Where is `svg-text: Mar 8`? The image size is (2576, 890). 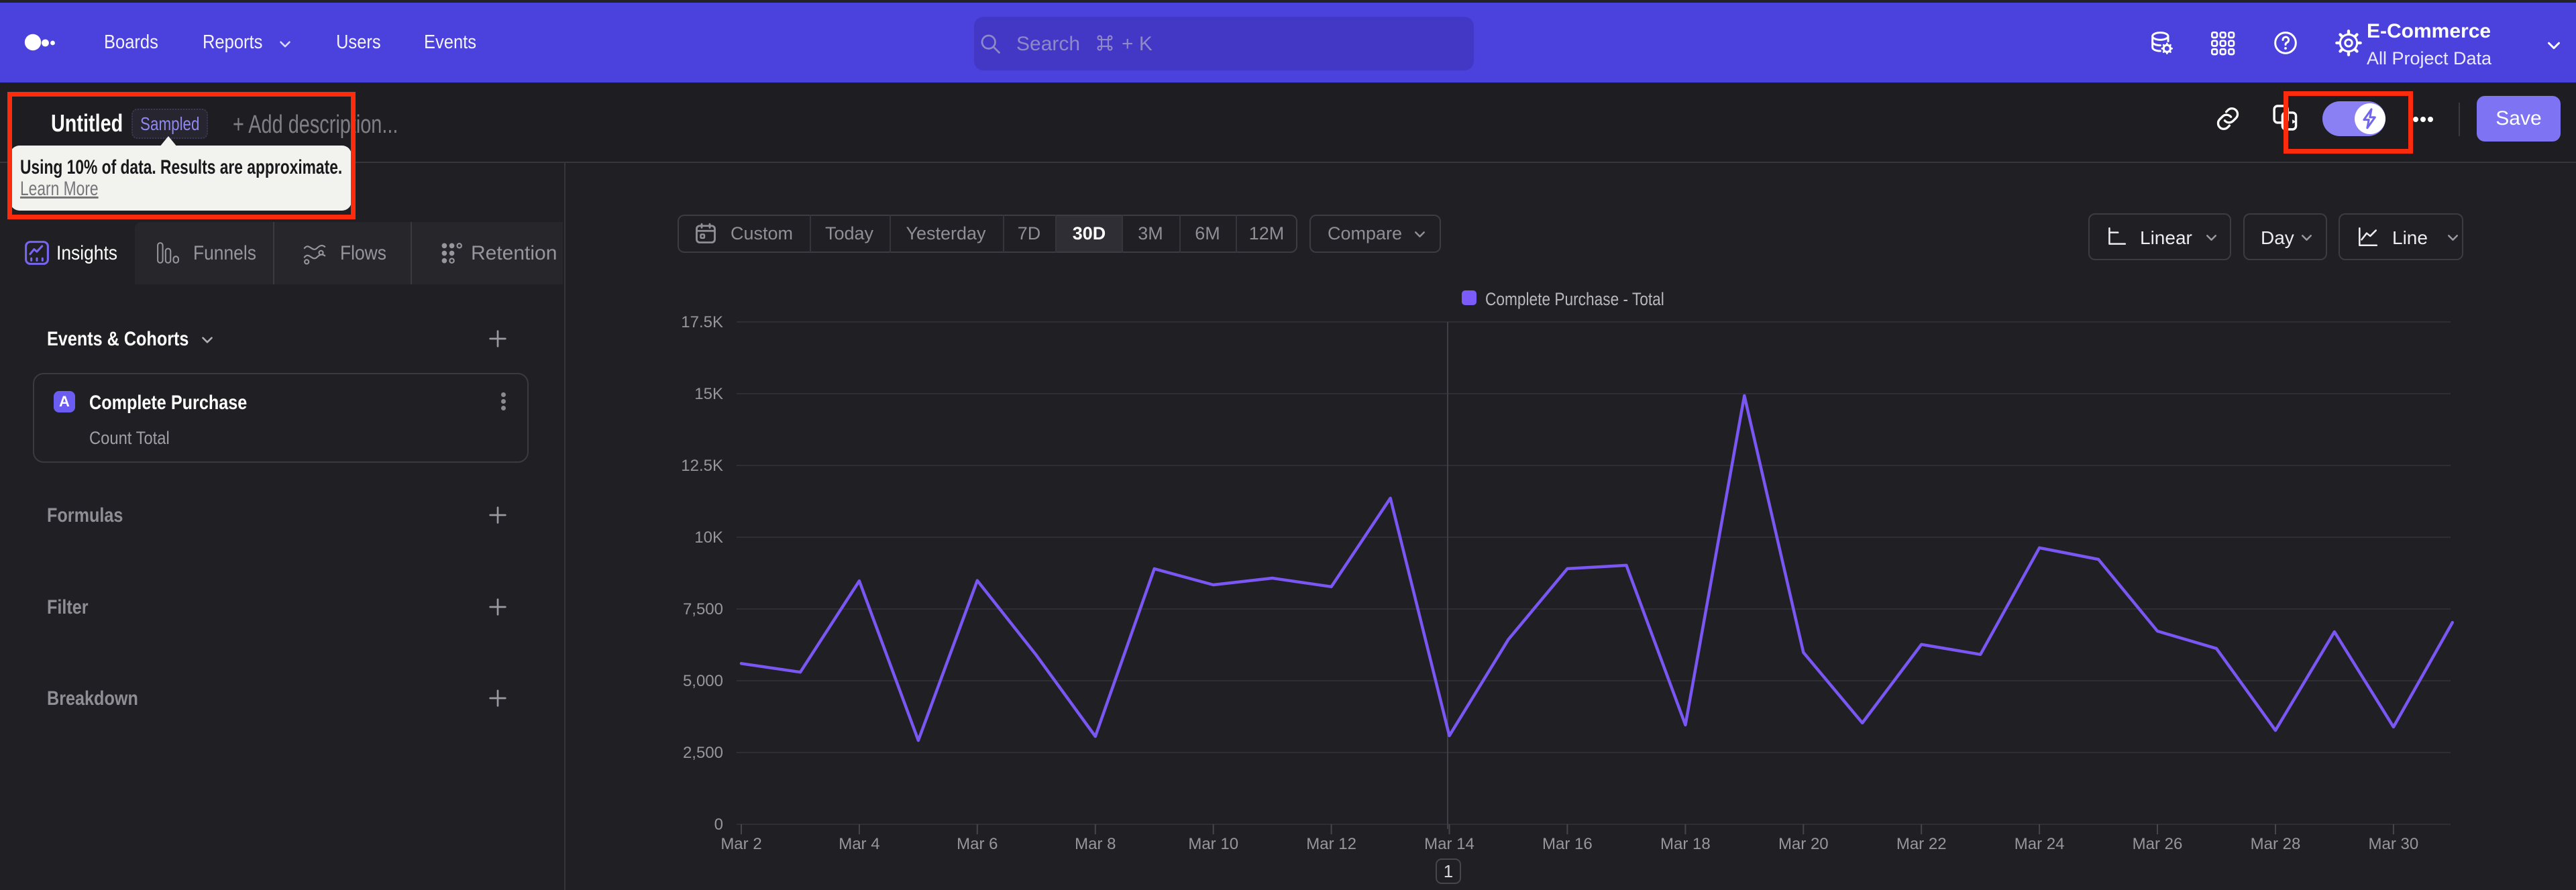
svg-text: Mar 8 is located at coordinates (1095, 844).